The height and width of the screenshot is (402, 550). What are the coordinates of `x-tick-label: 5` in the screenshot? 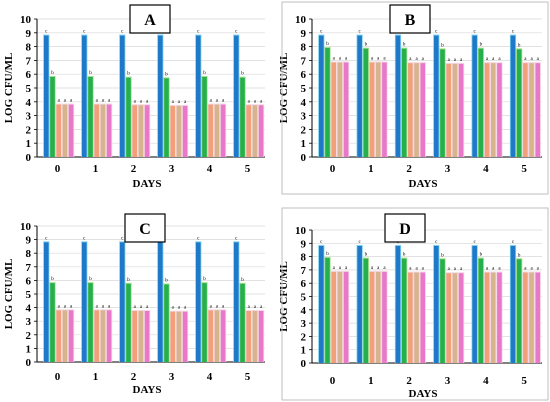 It's located at (248, 169).